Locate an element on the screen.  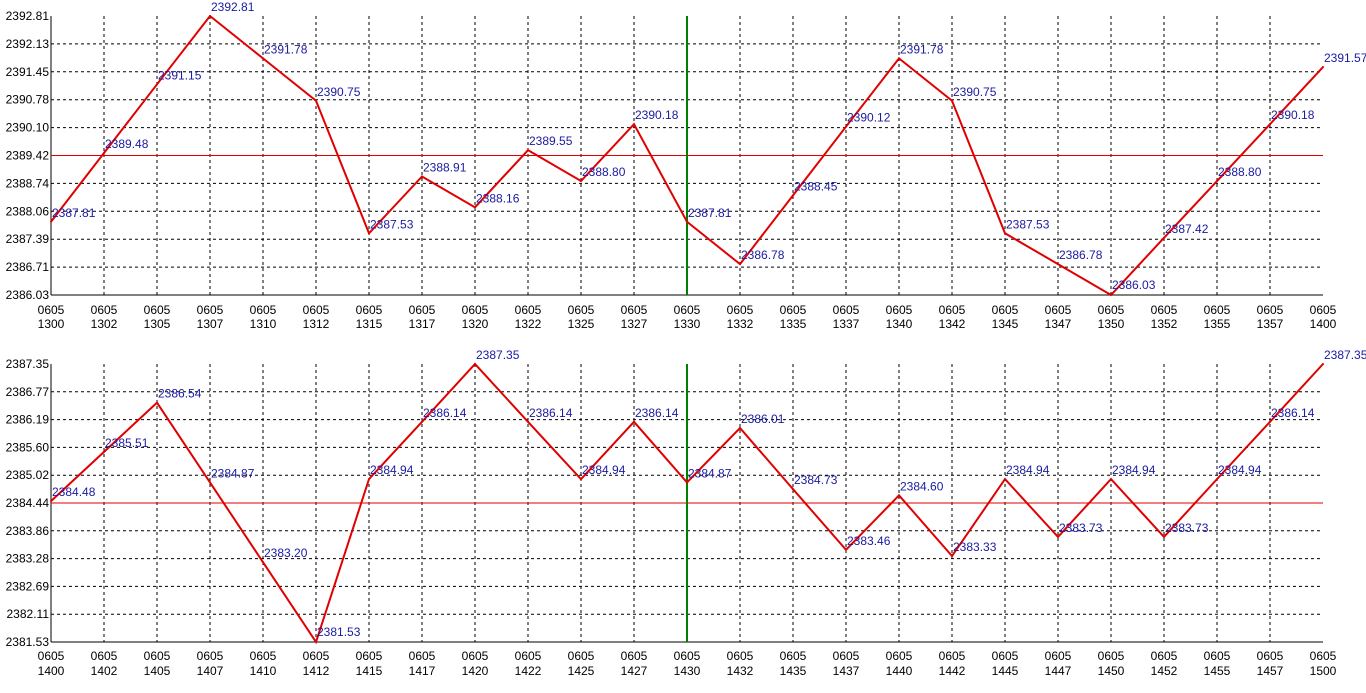
x-tick-label-time: 1322 is located at coordinates (528, 324).